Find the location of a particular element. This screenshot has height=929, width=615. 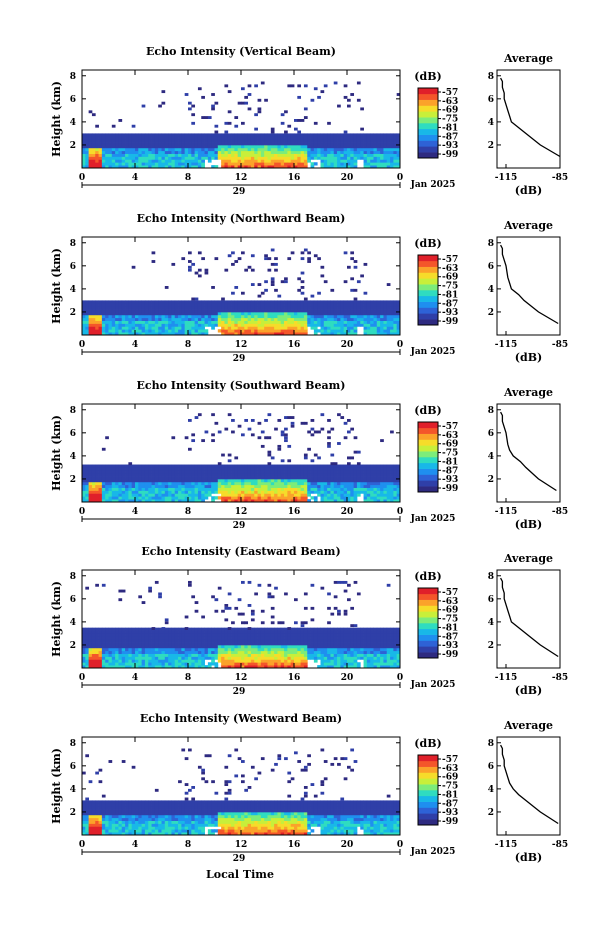

x-tick-label: 4 is located at coordinates (135, 345).